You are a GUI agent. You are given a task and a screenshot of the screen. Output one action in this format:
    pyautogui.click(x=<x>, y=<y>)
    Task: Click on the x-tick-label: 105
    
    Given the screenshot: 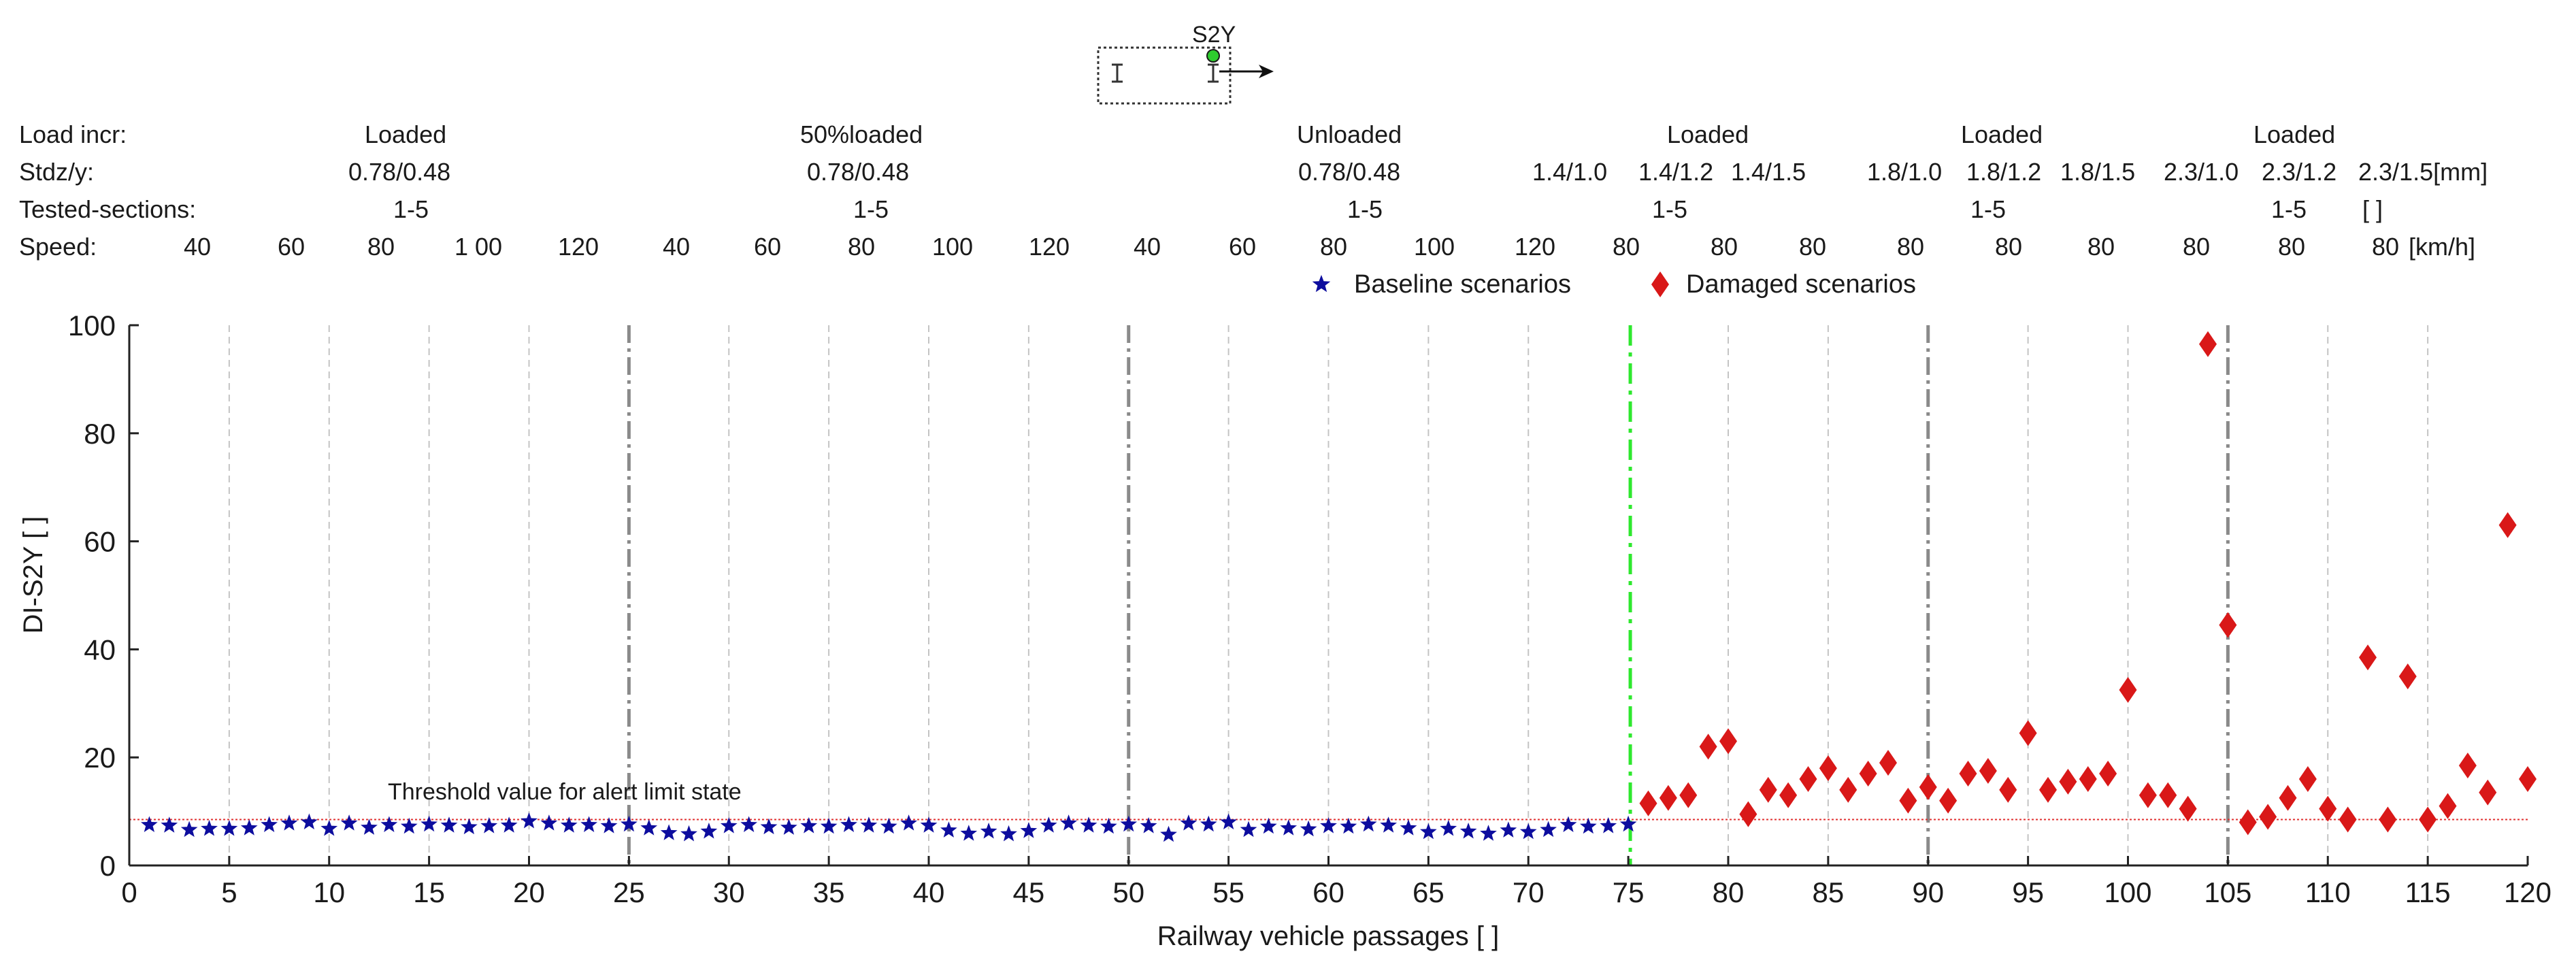 What is the action you would take?
    pyautogui.click(x=2228, y=892)
    